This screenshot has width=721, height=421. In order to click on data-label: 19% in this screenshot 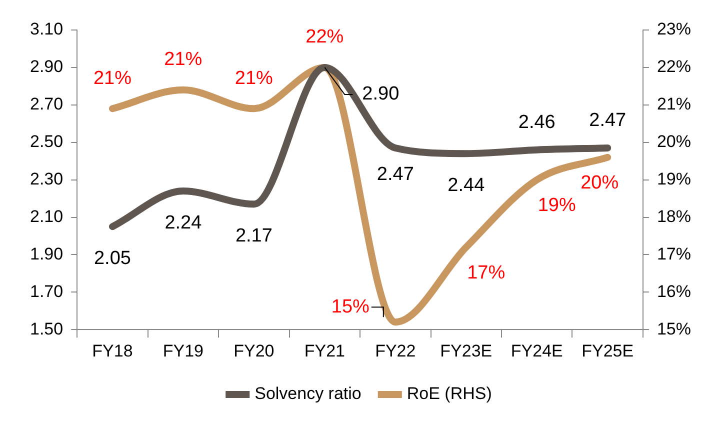, I will do `click(557, 205)`.